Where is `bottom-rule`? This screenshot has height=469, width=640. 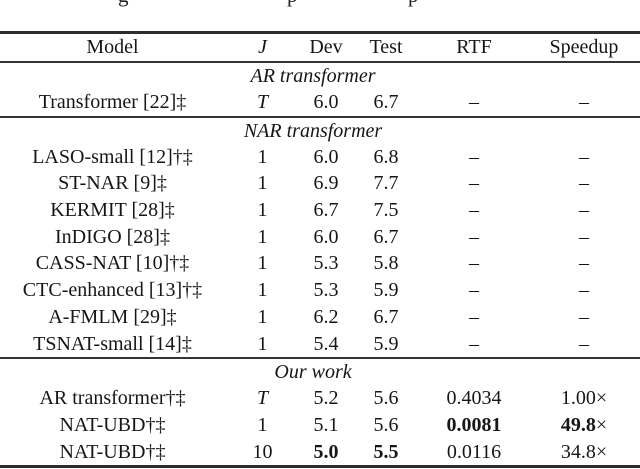
bottom-rule is located at coordinates (320, 467).